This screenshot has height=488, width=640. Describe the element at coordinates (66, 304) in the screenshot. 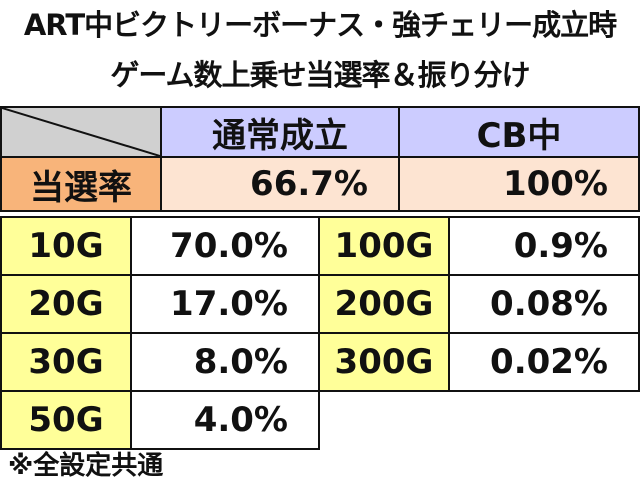

I see `games-label: 20G` at that location.